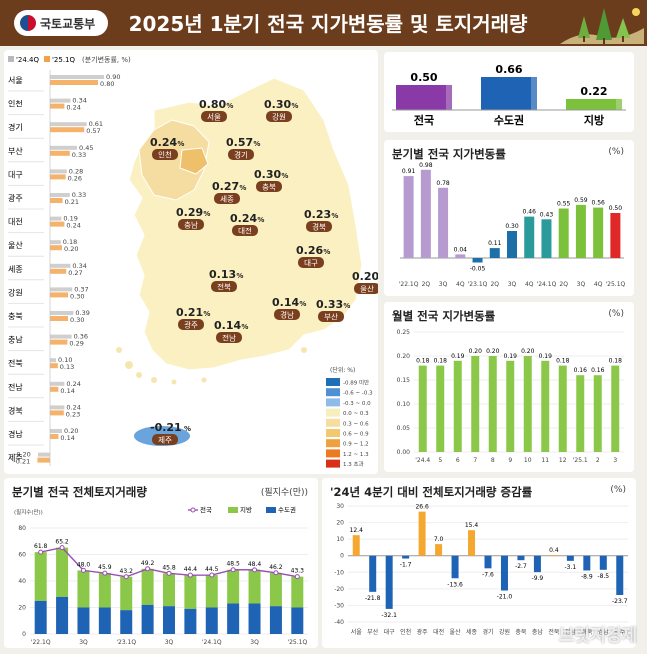 The width and height of the screenshot is (647, 654). What do you see at coordinates (340, 539) in the screenshot?
I see `y-tick-label: 10` at bounding box center [340, 539].